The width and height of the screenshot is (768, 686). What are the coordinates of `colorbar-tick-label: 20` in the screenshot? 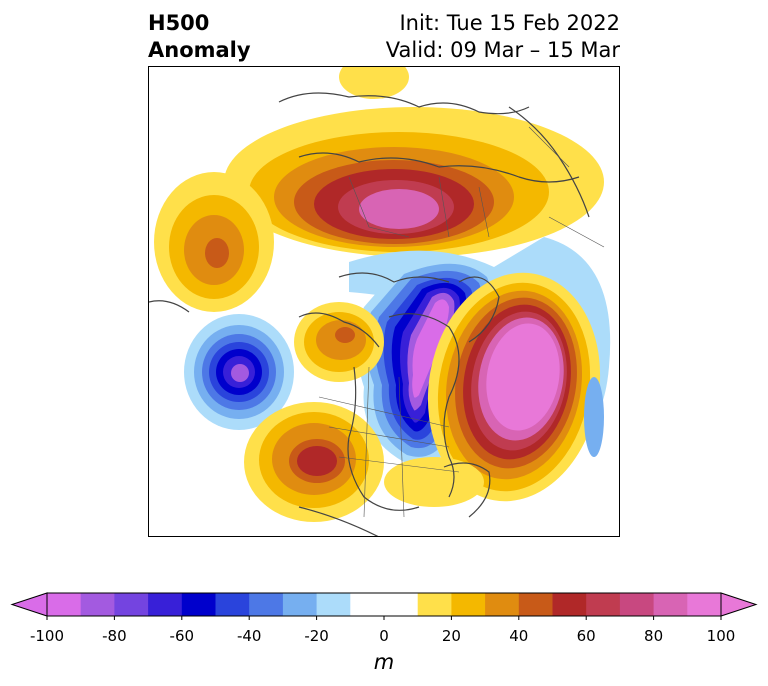 It's located at (451, 636).